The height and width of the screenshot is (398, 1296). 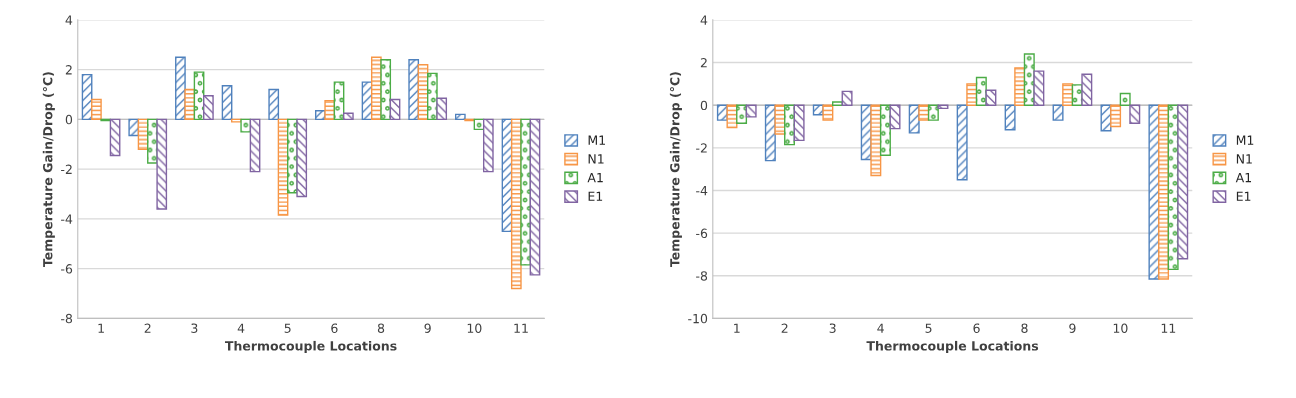 What do you see at coordinates (48, 170) in the screenshot?
I see `y-axis-title: Temperature Gain/Drop (°C)` at bounding box center [48, 170].